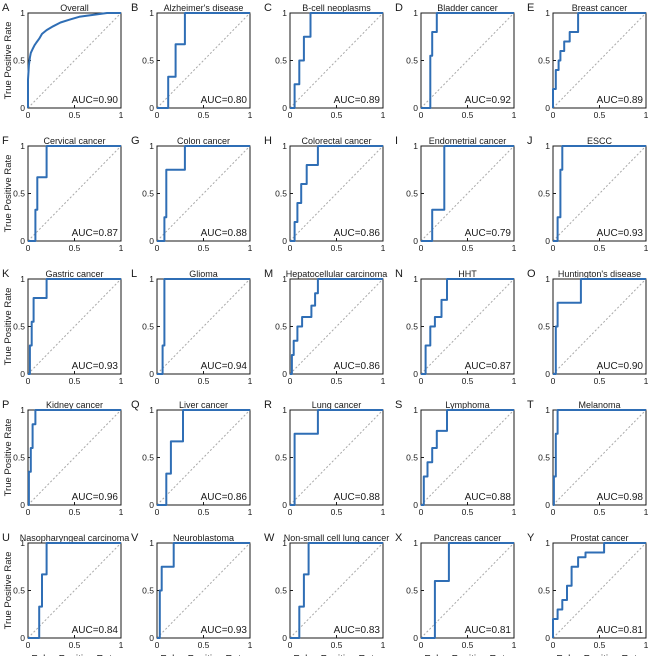  Describe the element at coordinates (599, 405) in the screenshot. I see `panel-title: Melanoma` at that location.